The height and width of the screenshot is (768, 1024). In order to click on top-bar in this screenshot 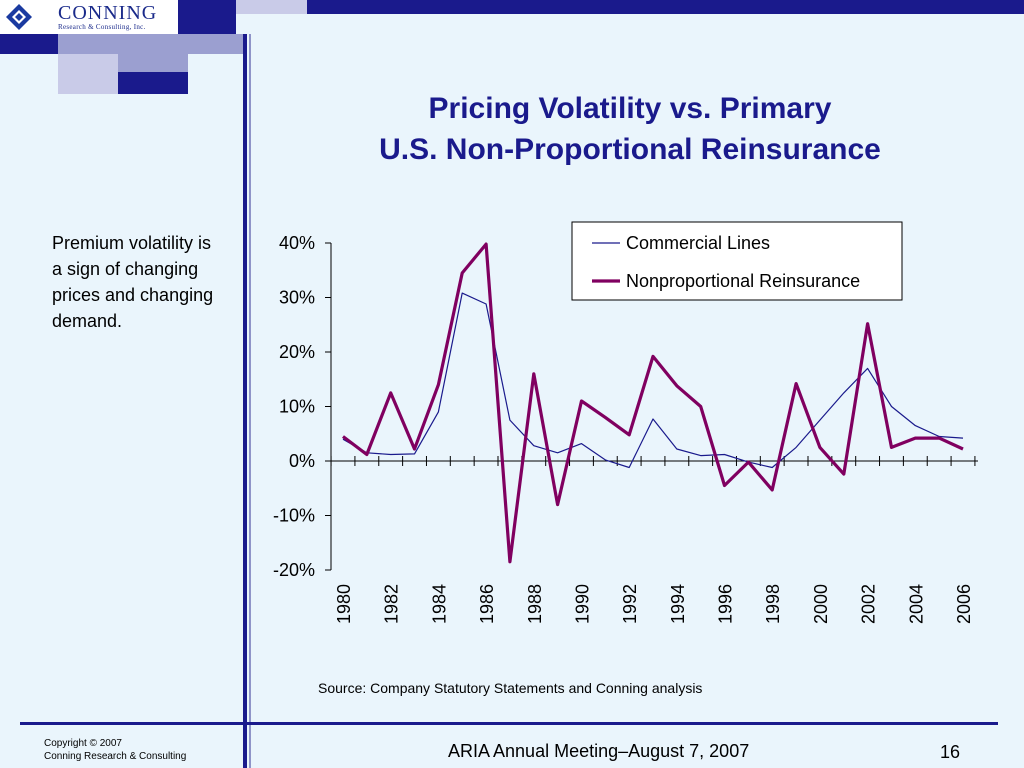, I will do `click(665, 7)`.